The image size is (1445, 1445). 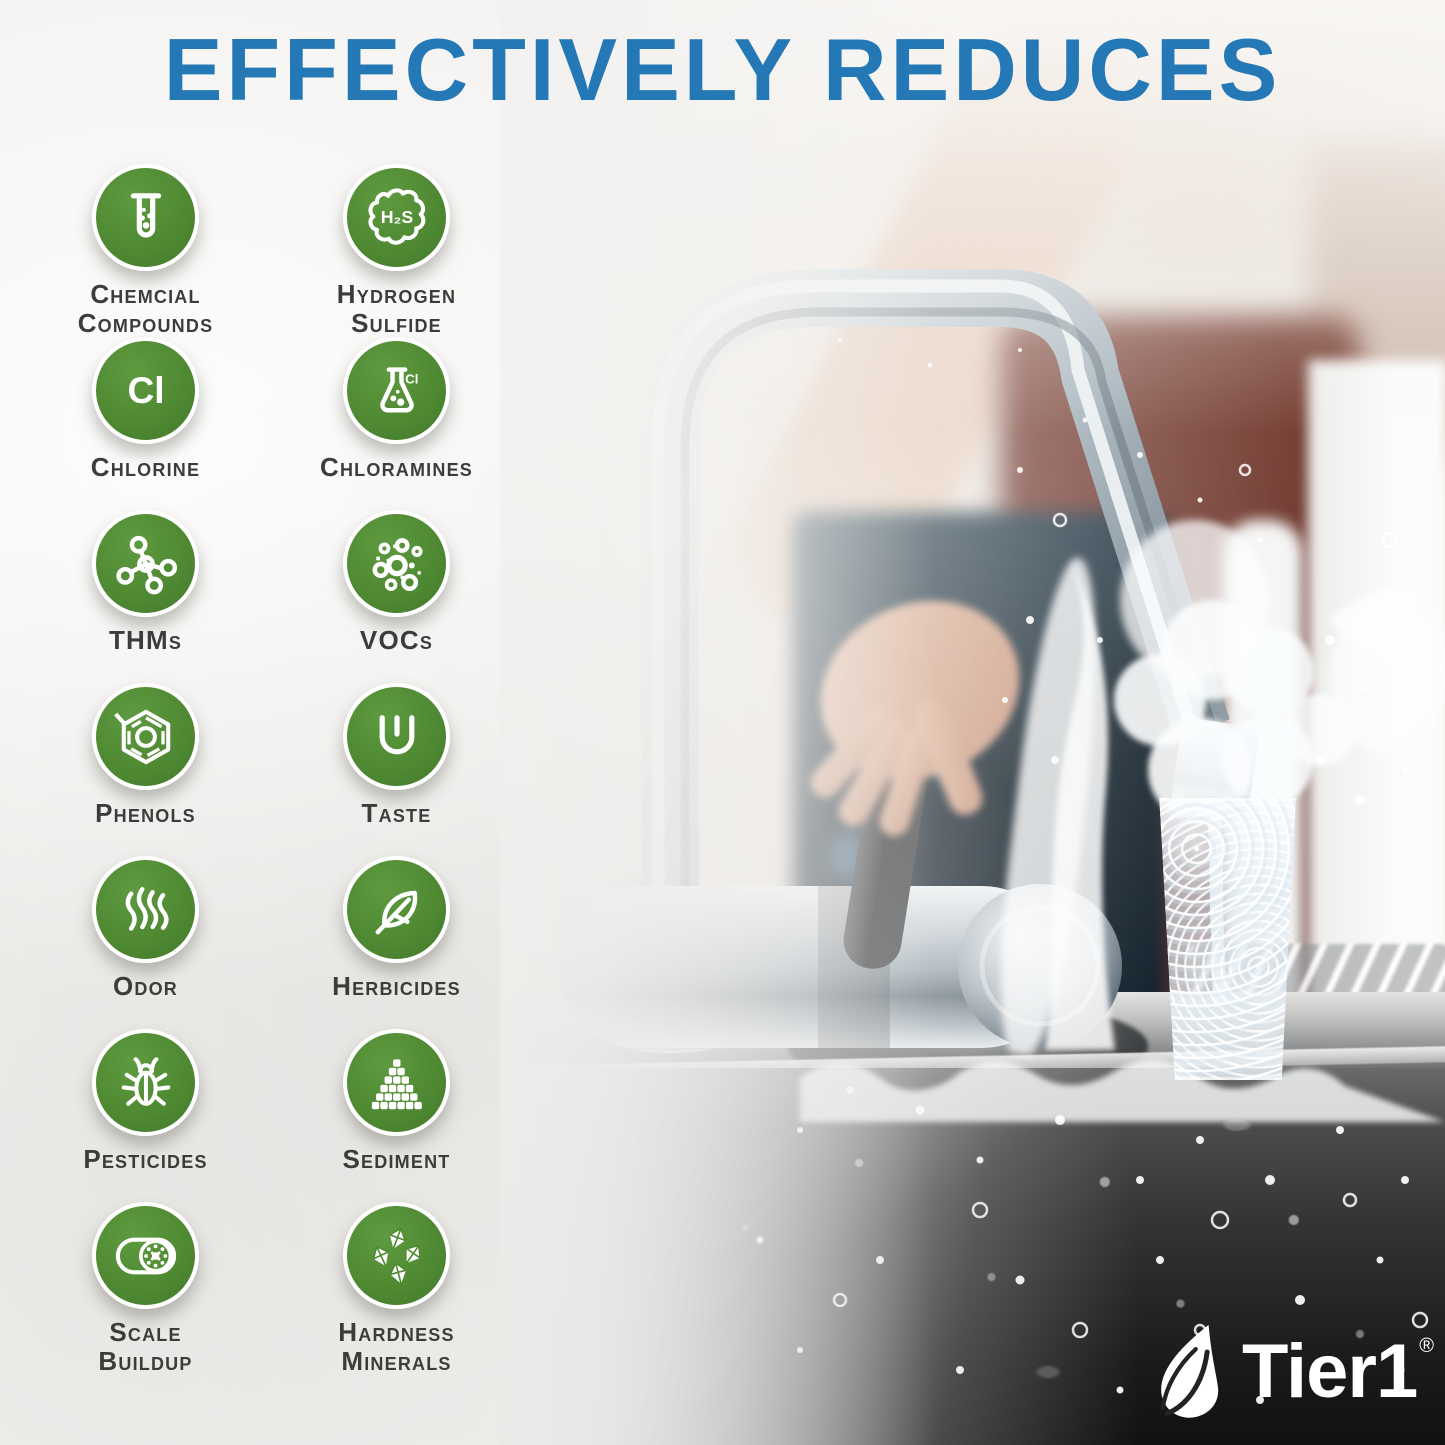 I want to click on tier1-flame-icon, so click(x=1189, y=1371).